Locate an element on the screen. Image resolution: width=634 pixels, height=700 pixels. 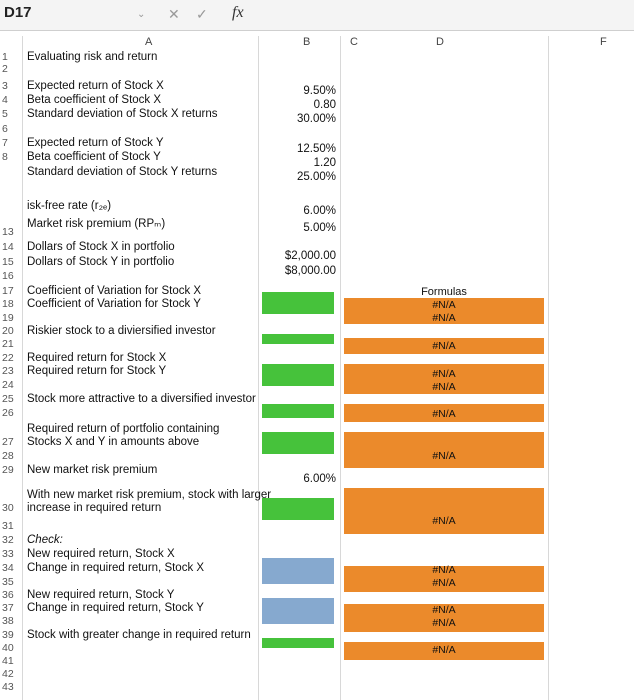
cell-d34: #N/A is located at coordinates (444, 583).